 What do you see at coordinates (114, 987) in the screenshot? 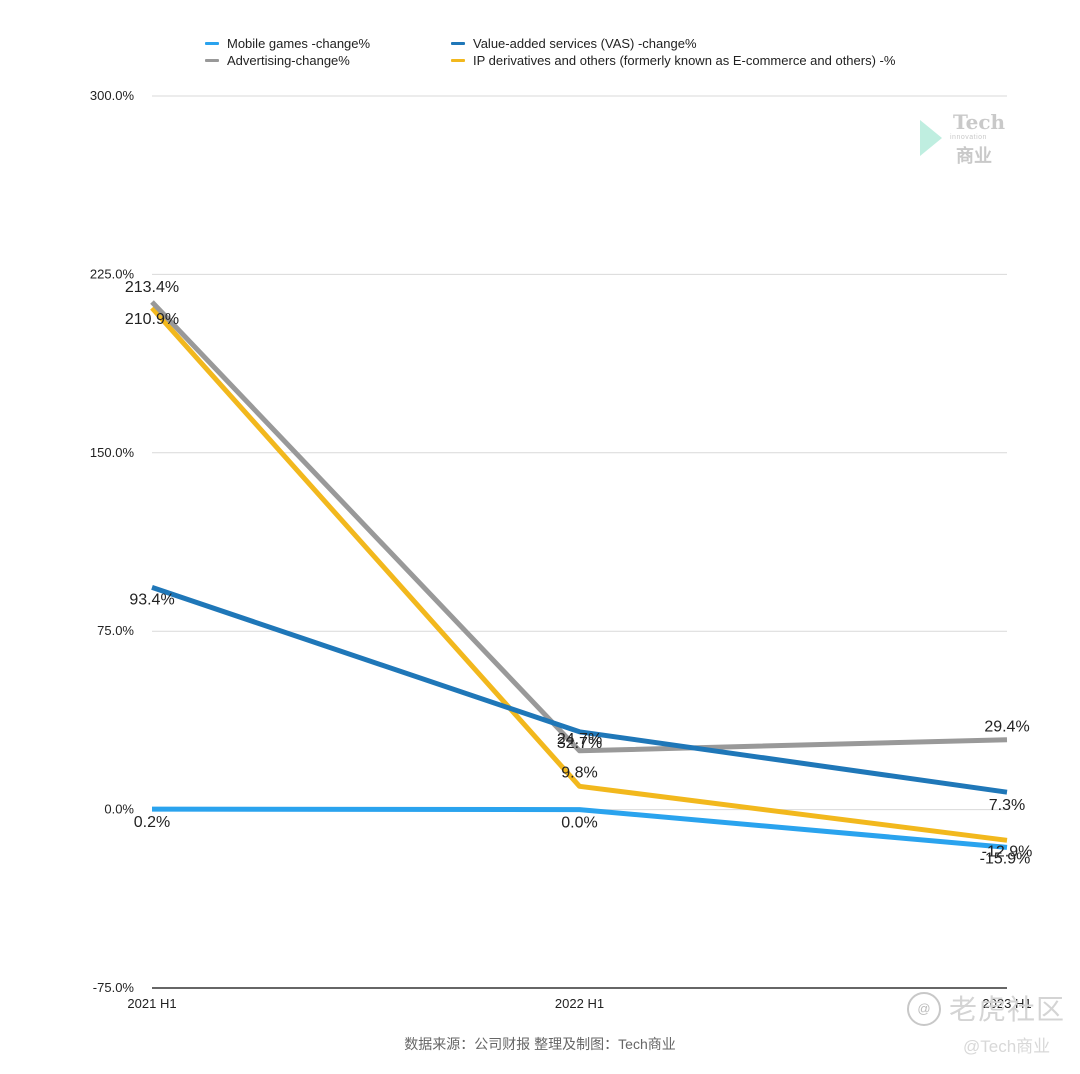
I see `y-tick-label: -75.0%` at bounding box center [114, 987].